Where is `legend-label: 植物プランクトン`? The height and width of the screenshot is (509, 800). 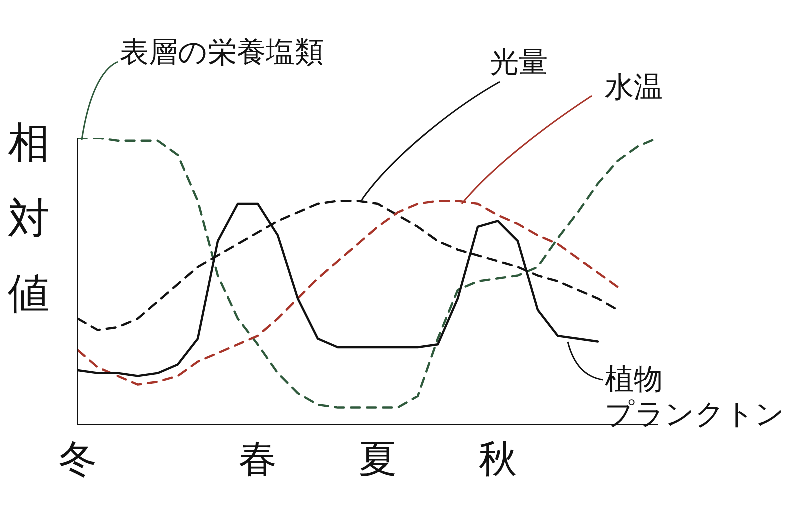
legend-label: 植物プランクトン is located at coordinates (695, 397).